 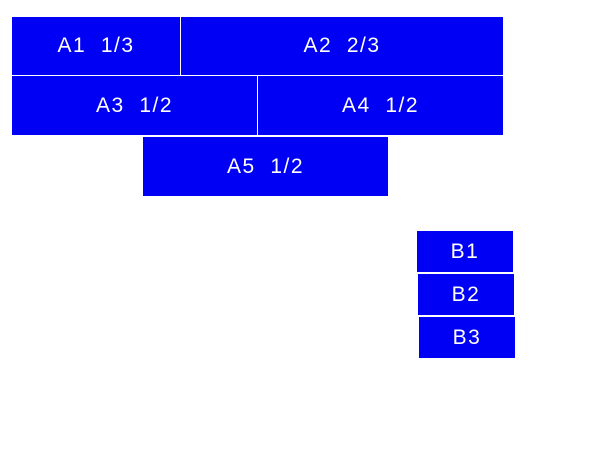 I want to click on button-b2: B2, so click(x=466, y=294).